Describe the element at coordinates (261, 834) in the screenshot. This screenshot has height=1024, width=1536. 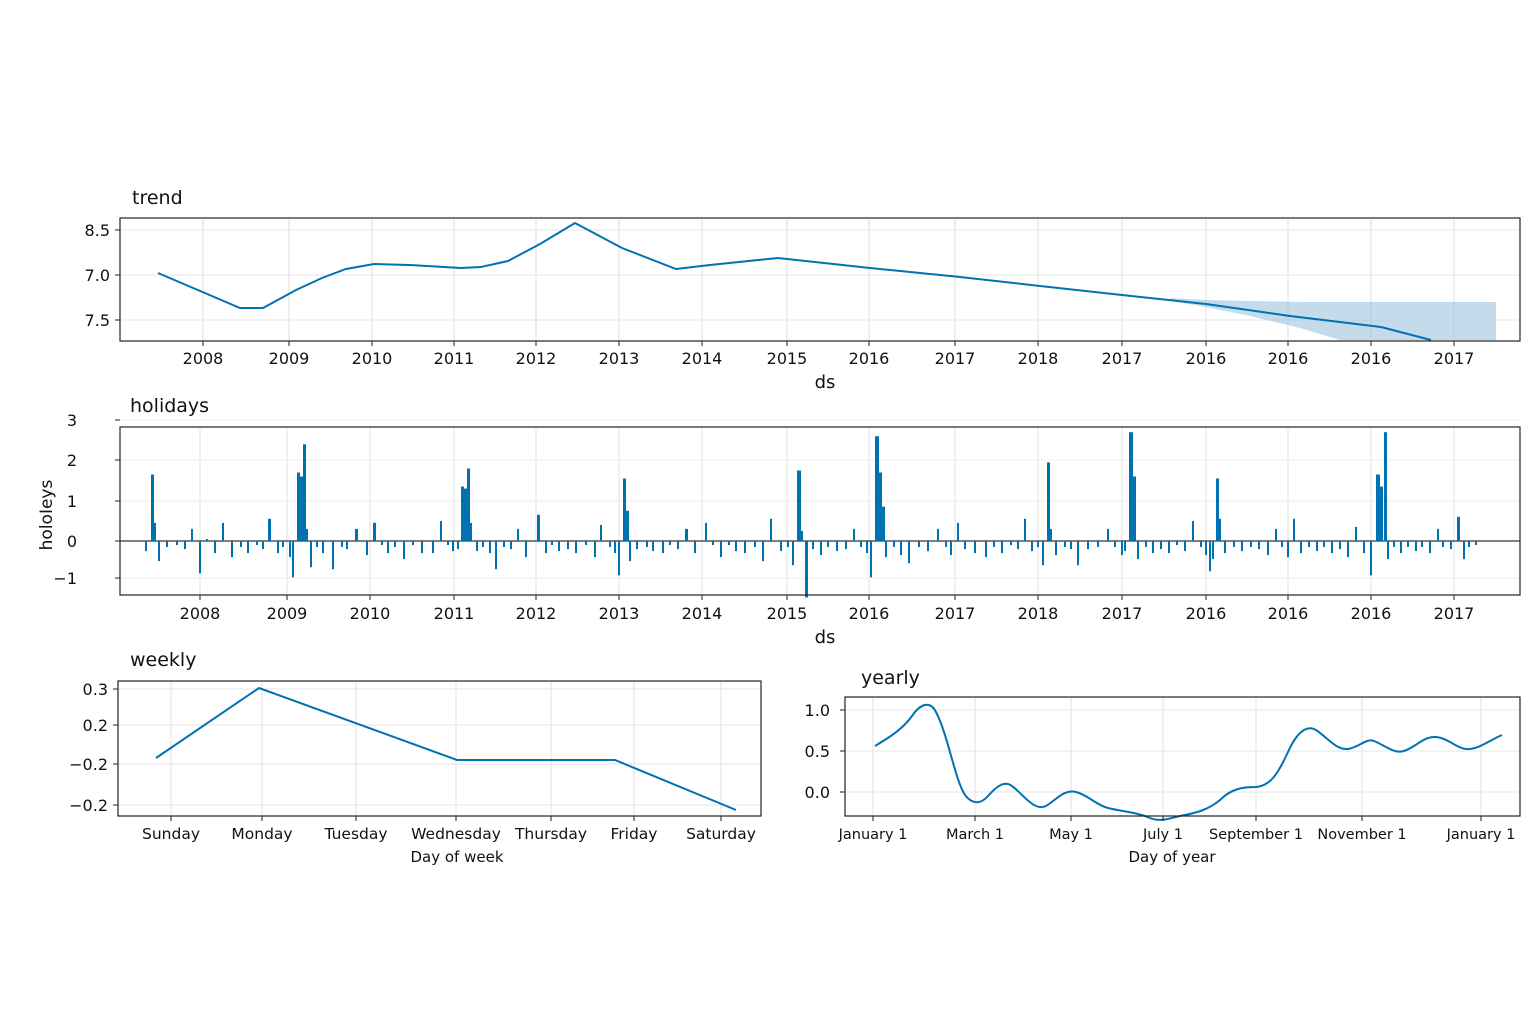
I see `weekly-x-tick-label: Monday` at that location.